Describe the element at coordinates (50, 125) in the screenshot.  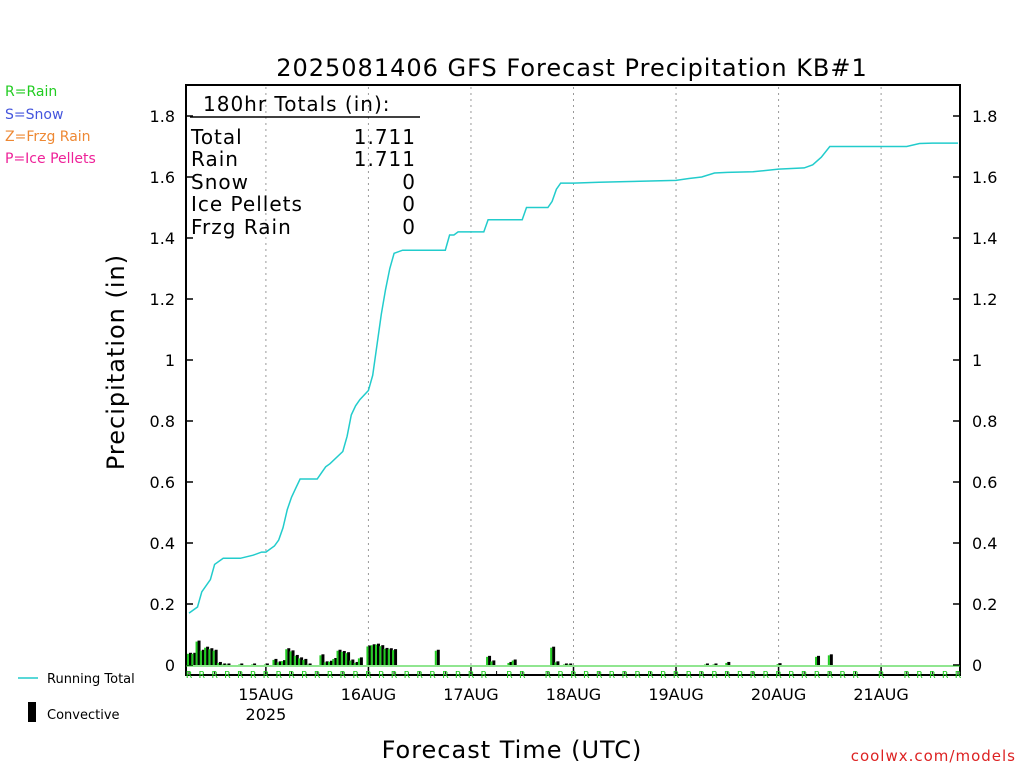
I see `precip-type-legend: R=Rain S=Snow Z=Frzg Rain P=Ice Pellets` at that location.